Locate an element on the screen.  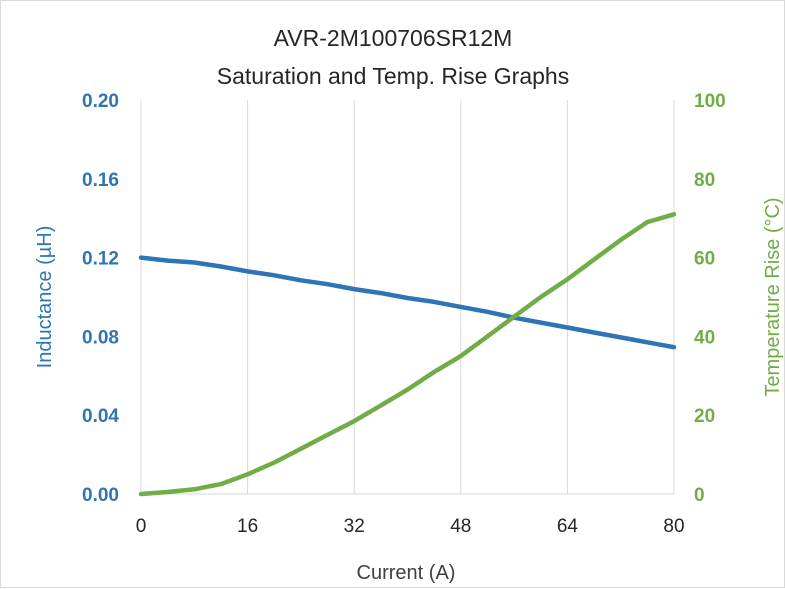
x-tick-label: 80 is located at coordinates (673, 526).